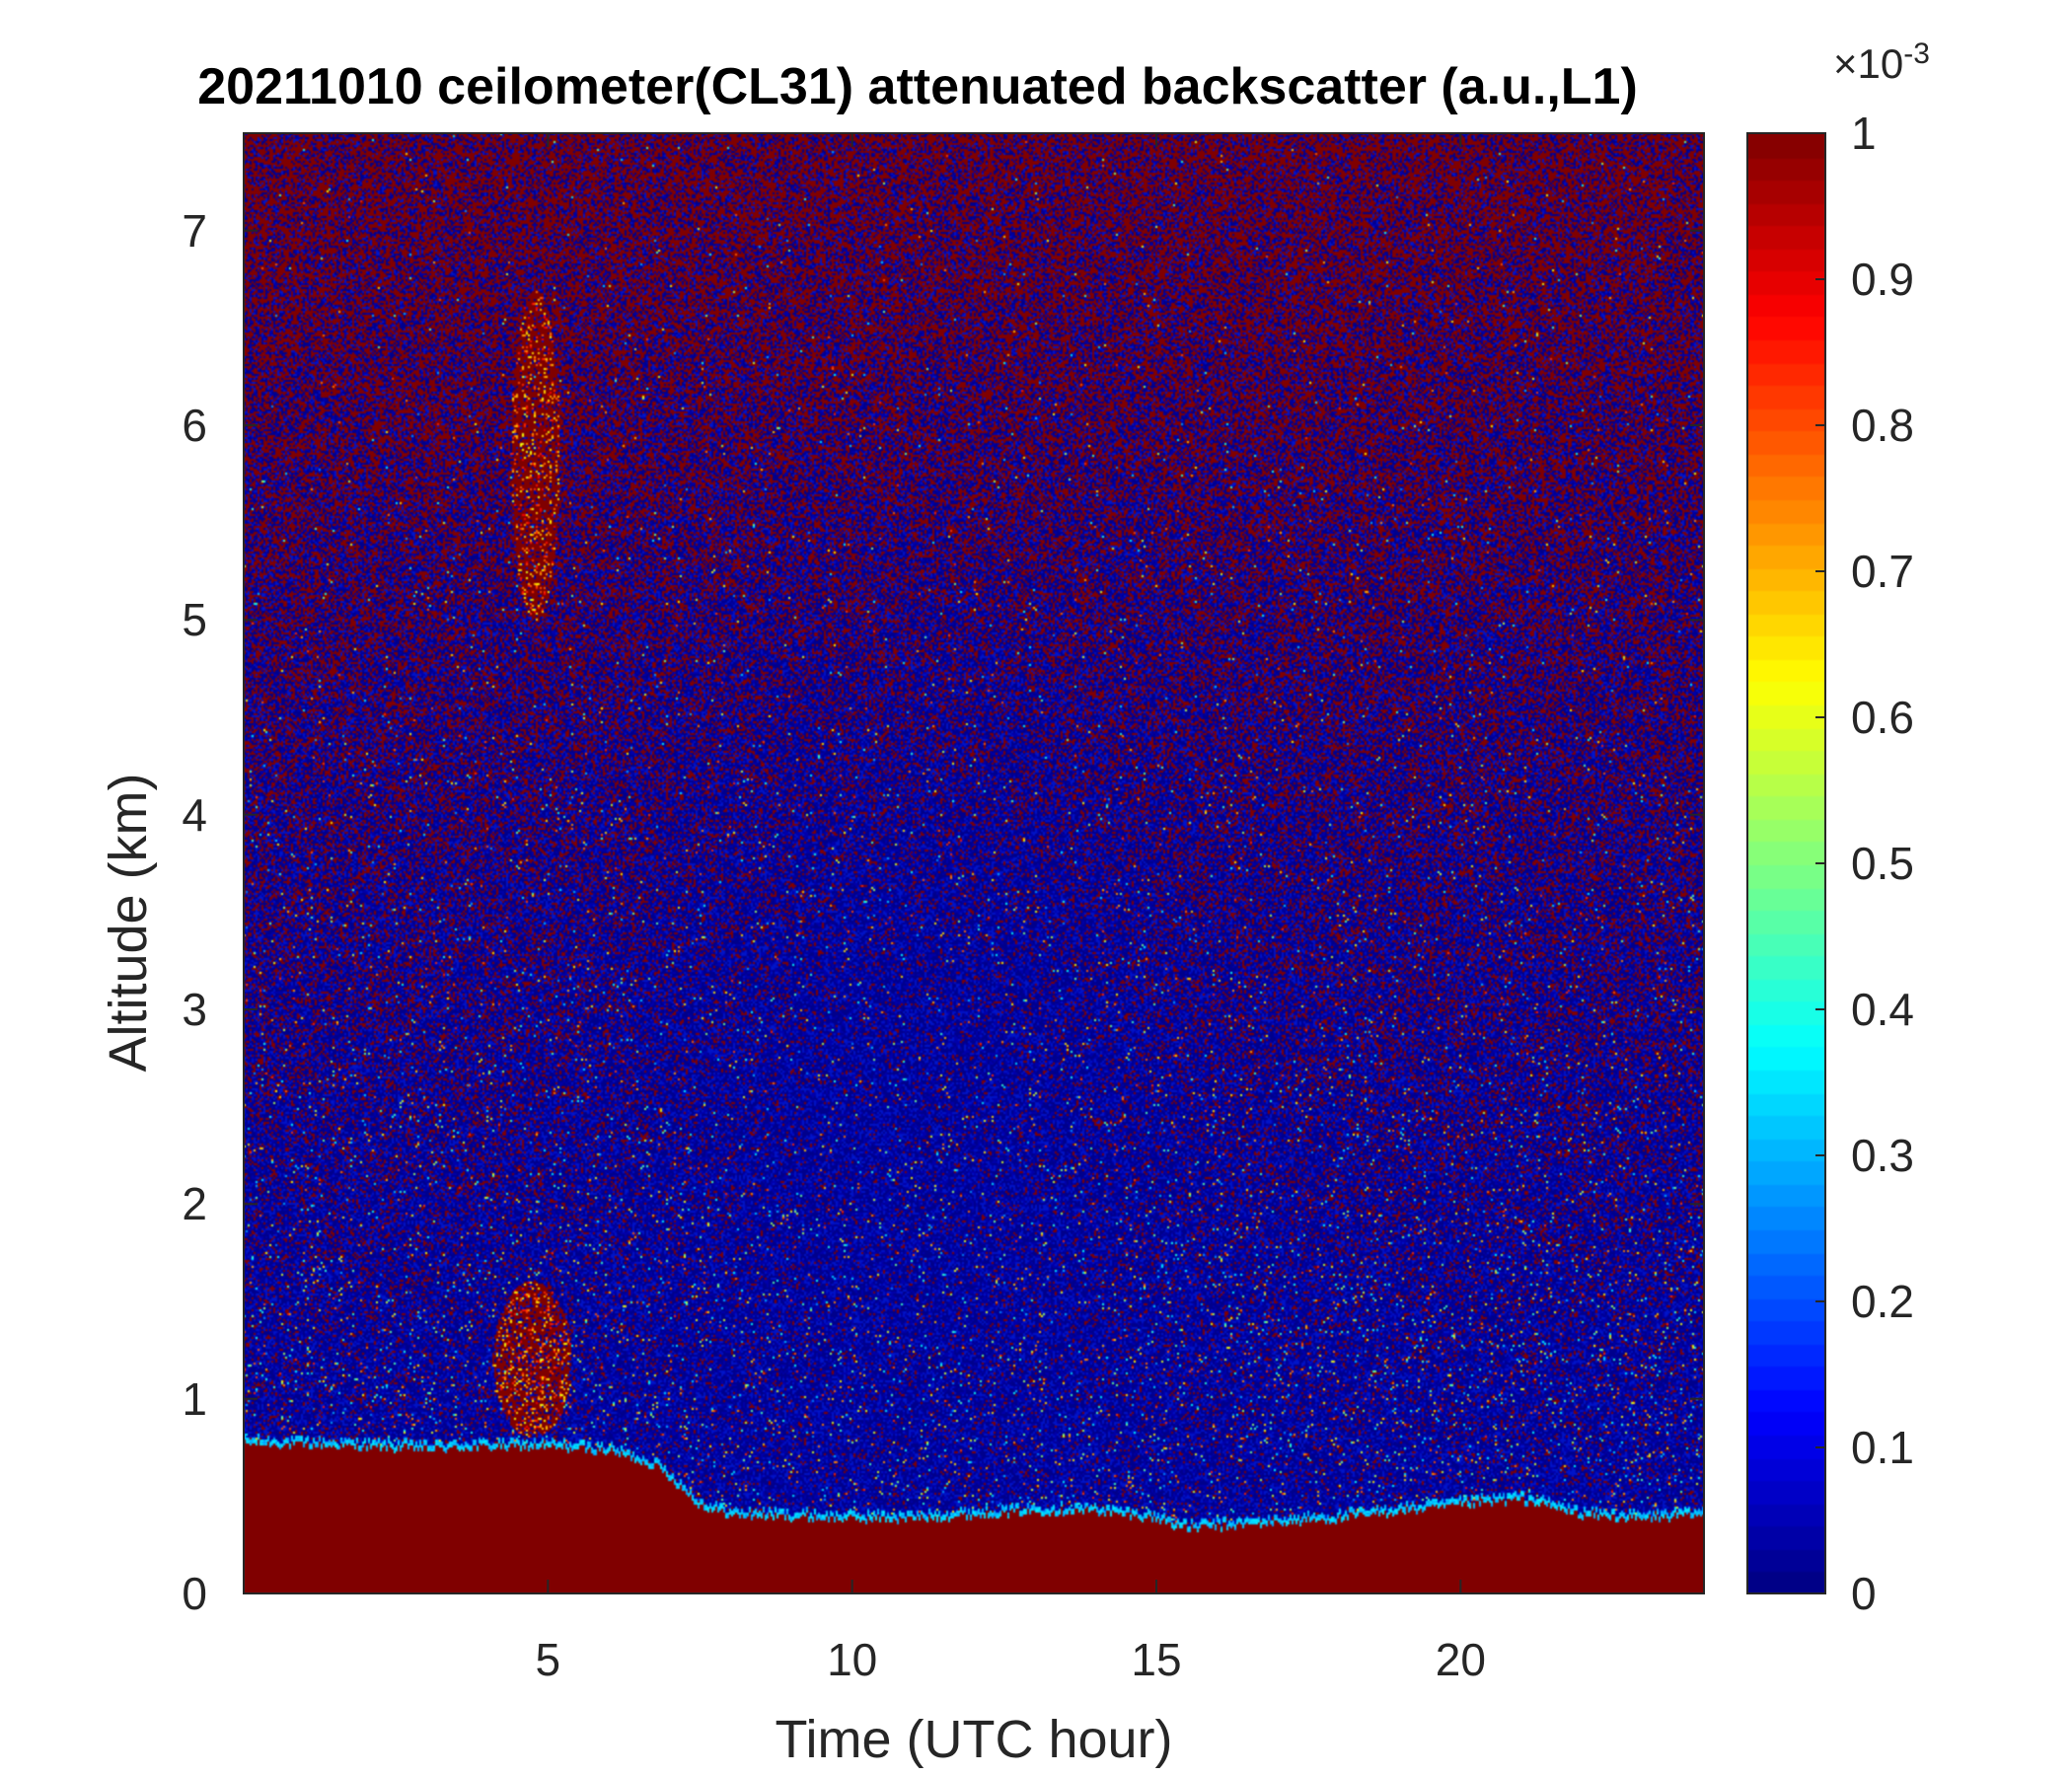 The height and width of the screenshot is (1776, 2072). What do you see at coordinates (1883, 279) in the screenshot?
I see `colorbar-tick-label: 0.9` at bounding box center [1883, 279].